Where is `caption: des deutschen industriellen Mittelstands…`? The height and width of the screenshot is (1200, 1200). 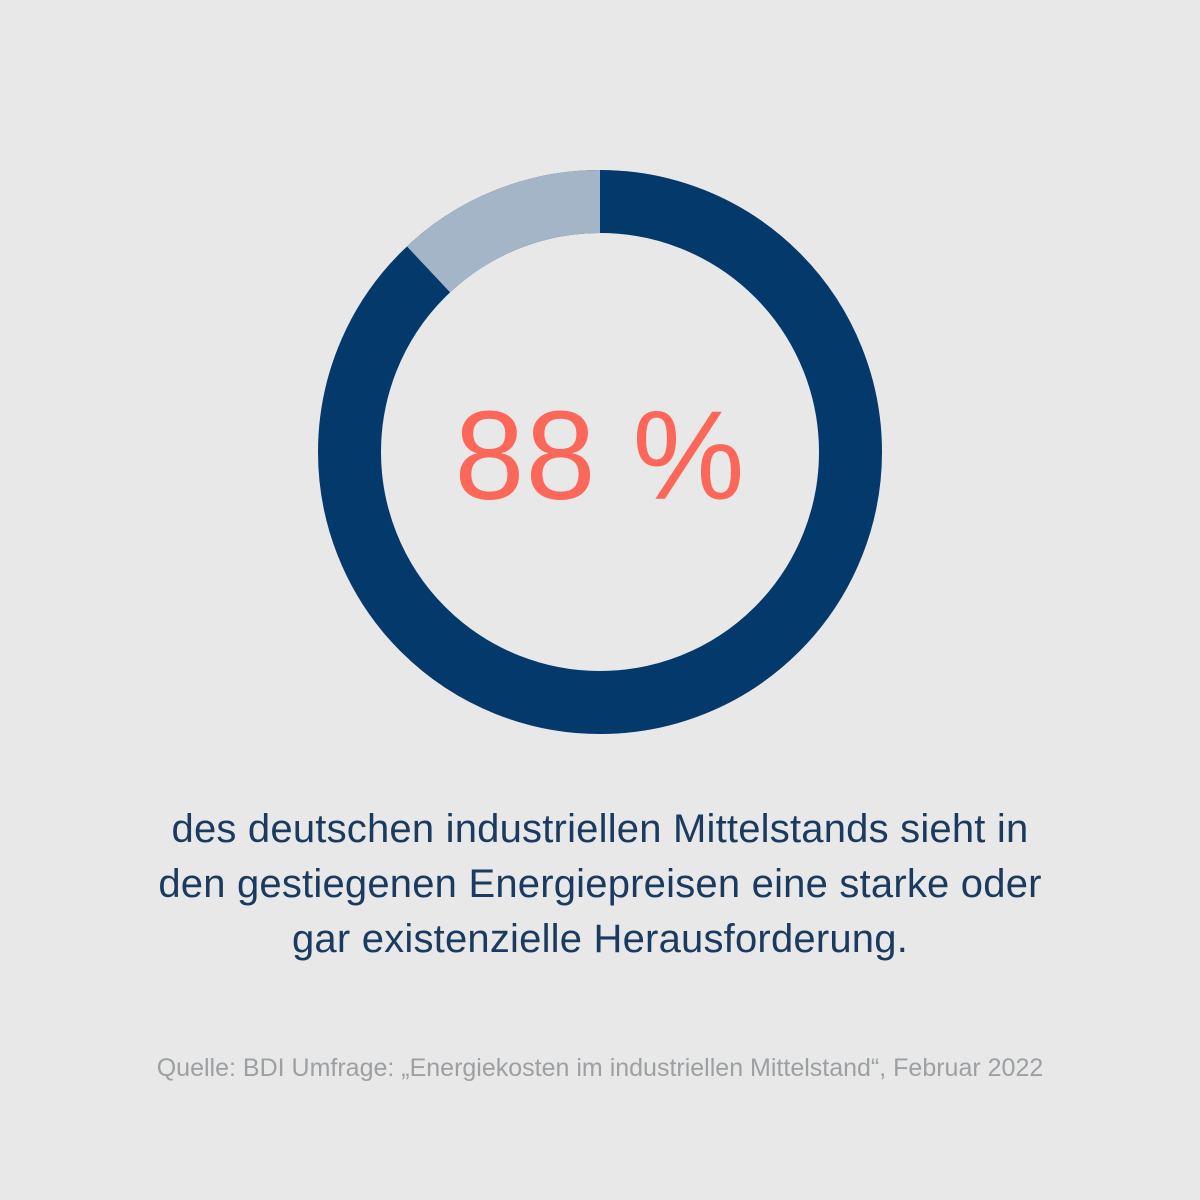 caption: des deutschen industriellen Mittelstands… is located at coordinates (600, 884).